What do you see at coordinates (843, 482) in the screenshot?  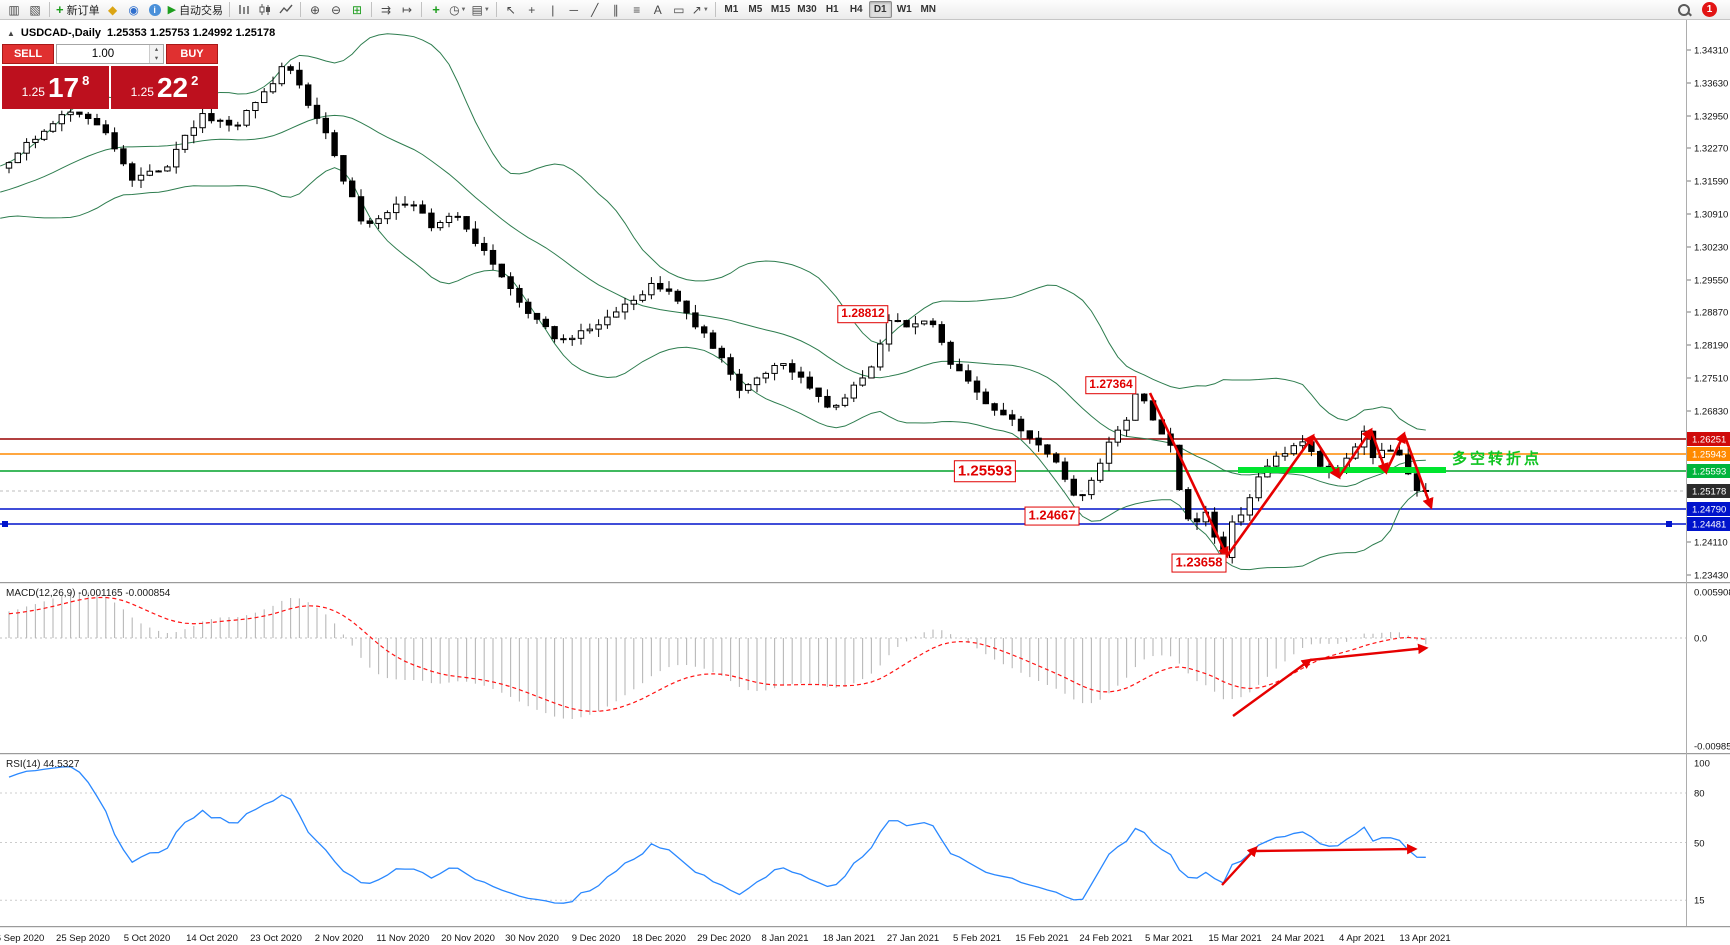 I see `price-level-lines` at bounding box center [843, 482].